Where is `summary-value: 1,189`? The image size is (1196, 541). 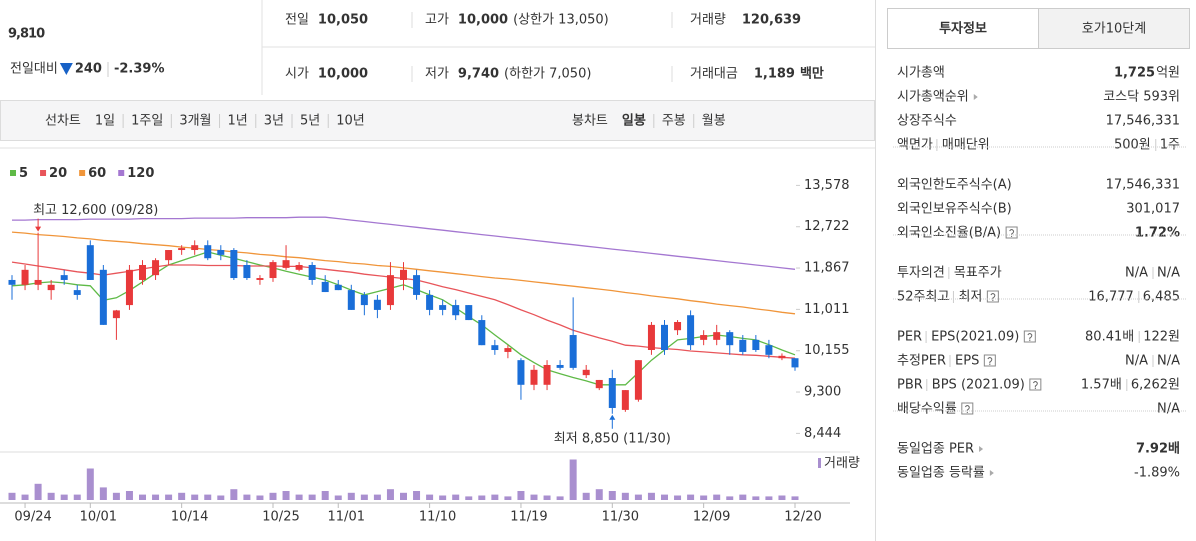
summary-value: 1,189 is located at coordinates (774, 74).